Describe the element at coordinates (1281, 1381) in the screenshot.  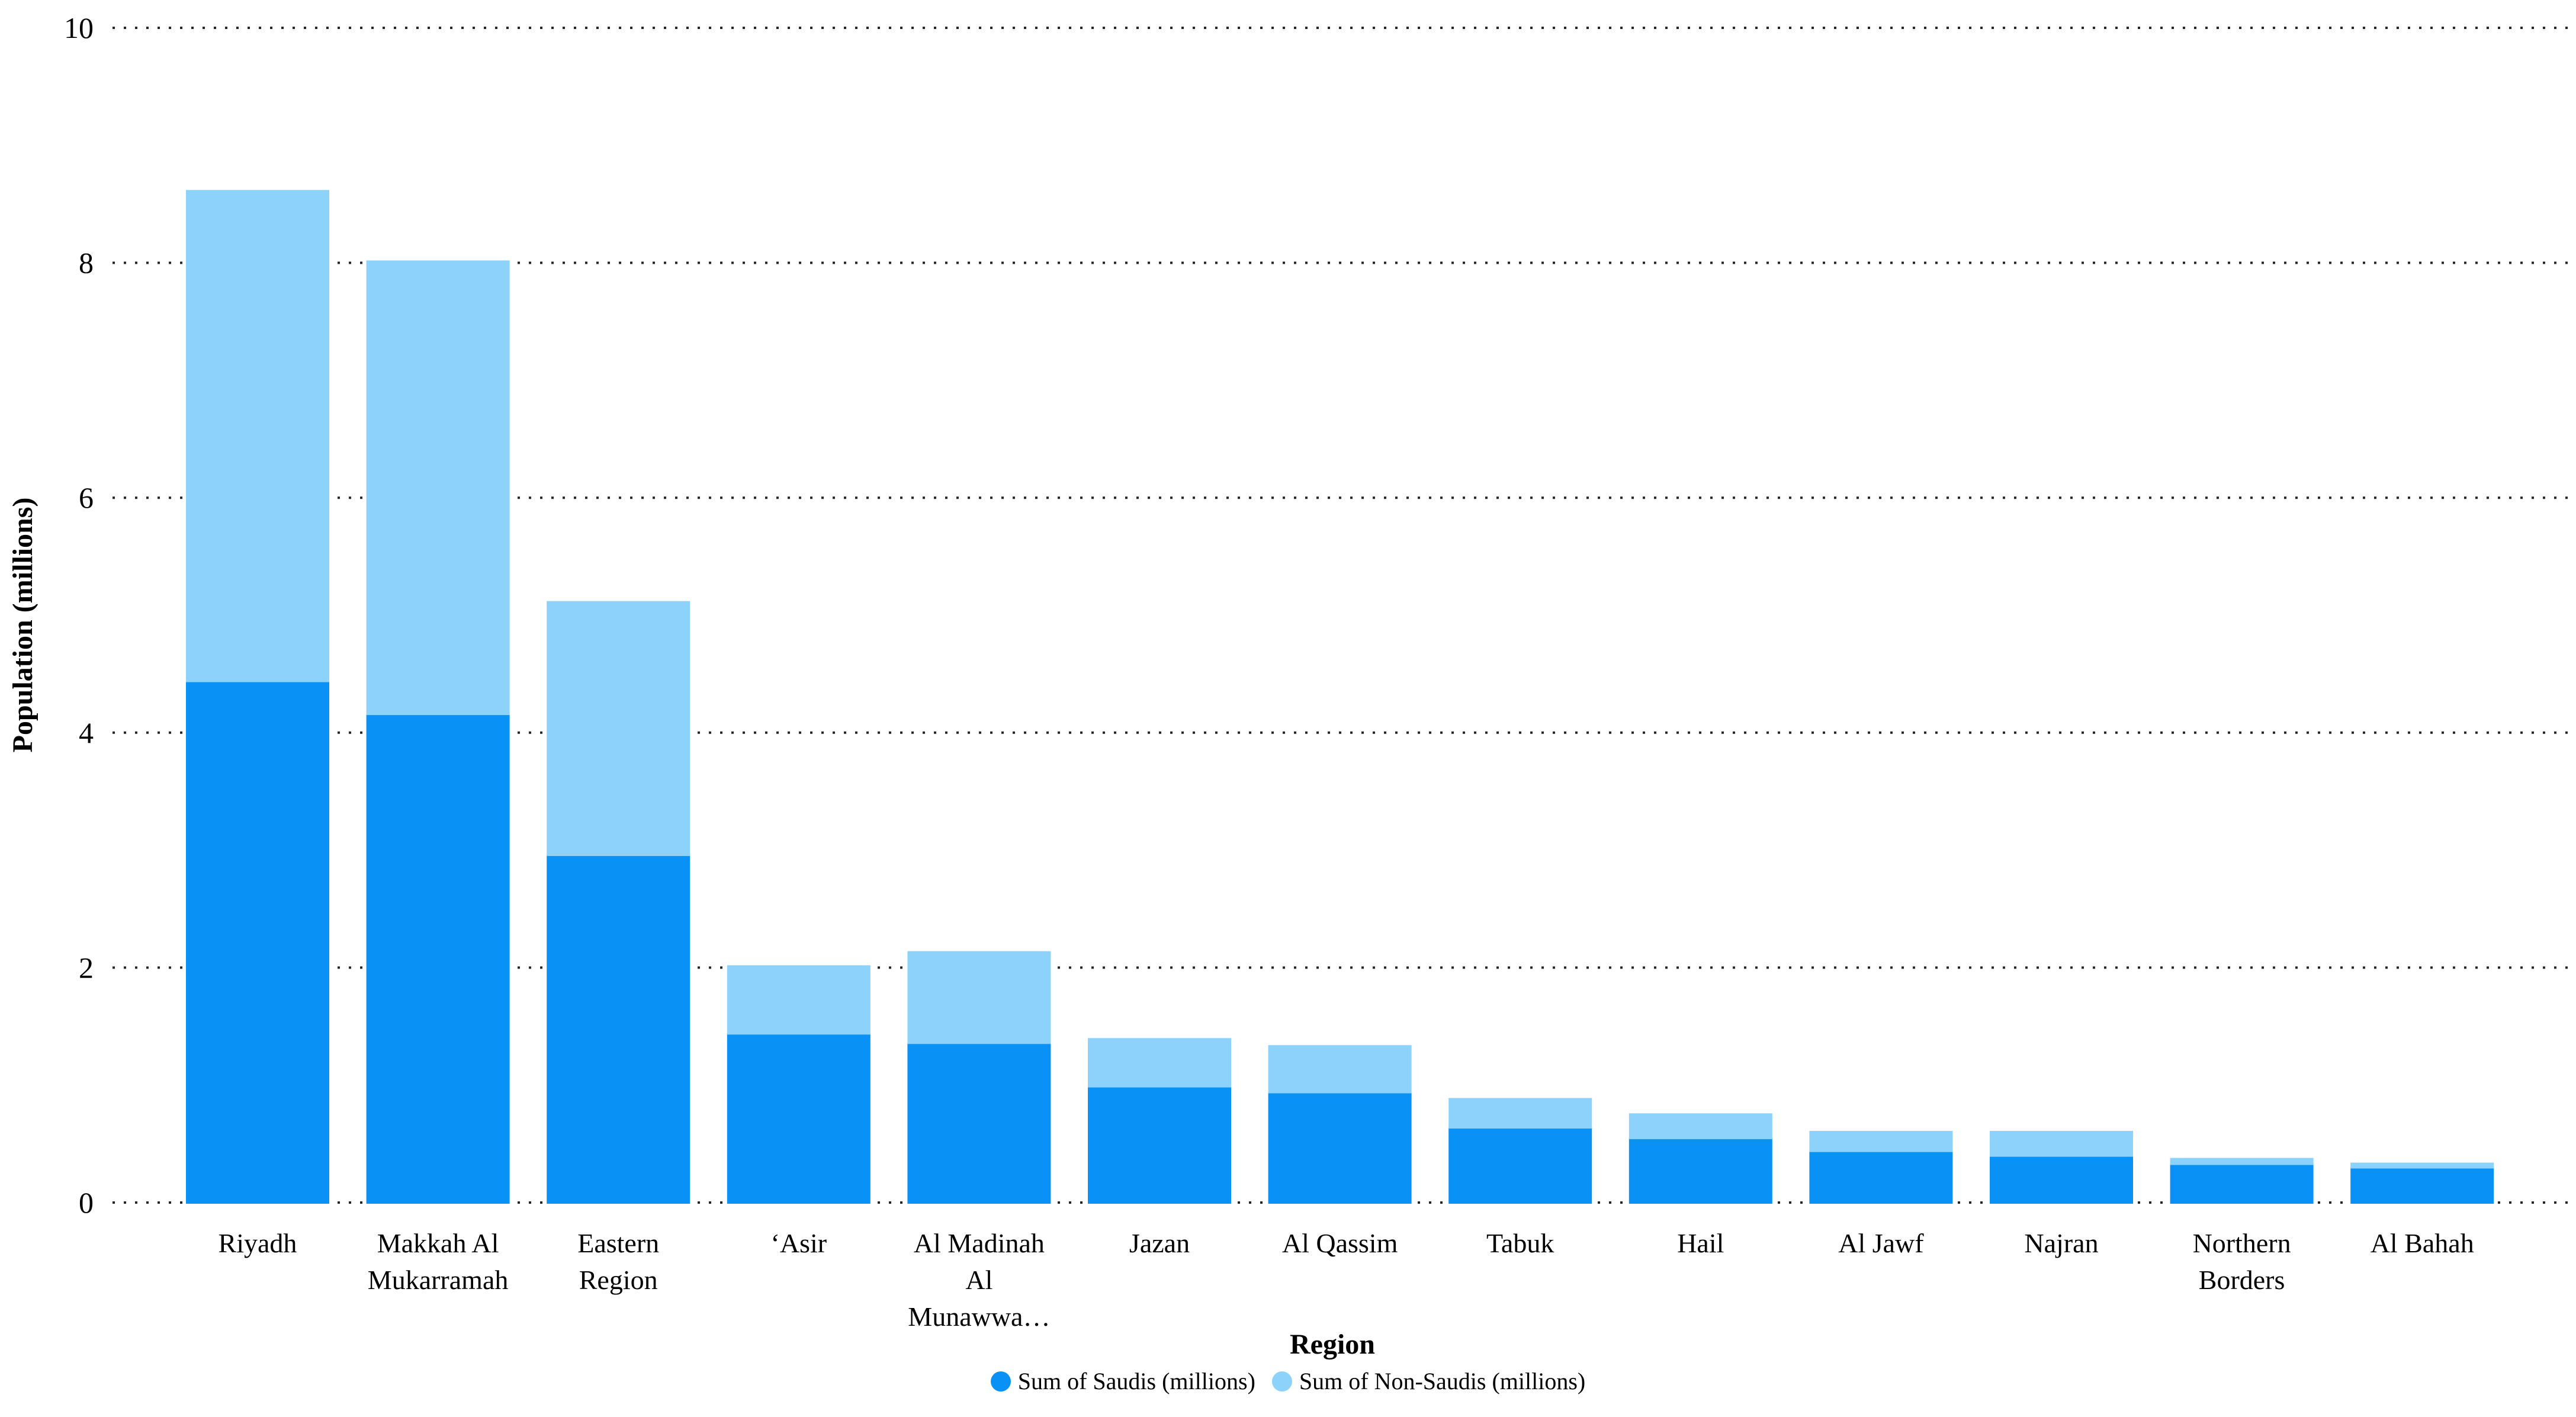
I see `non-saudis-legend-dot-icon` at that location.